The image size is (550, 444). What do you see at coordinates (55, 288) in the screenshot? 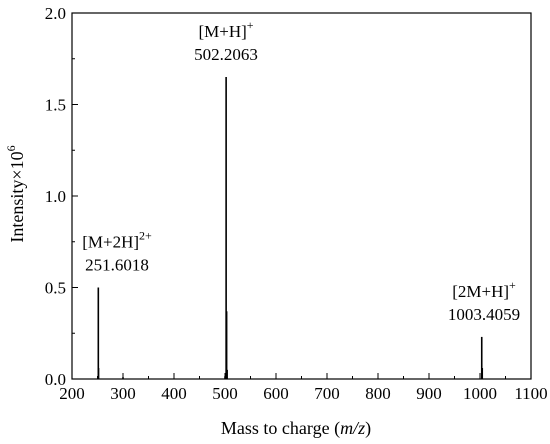
I see `y-tick-label: 0.5` at bounding box center [55, 288].